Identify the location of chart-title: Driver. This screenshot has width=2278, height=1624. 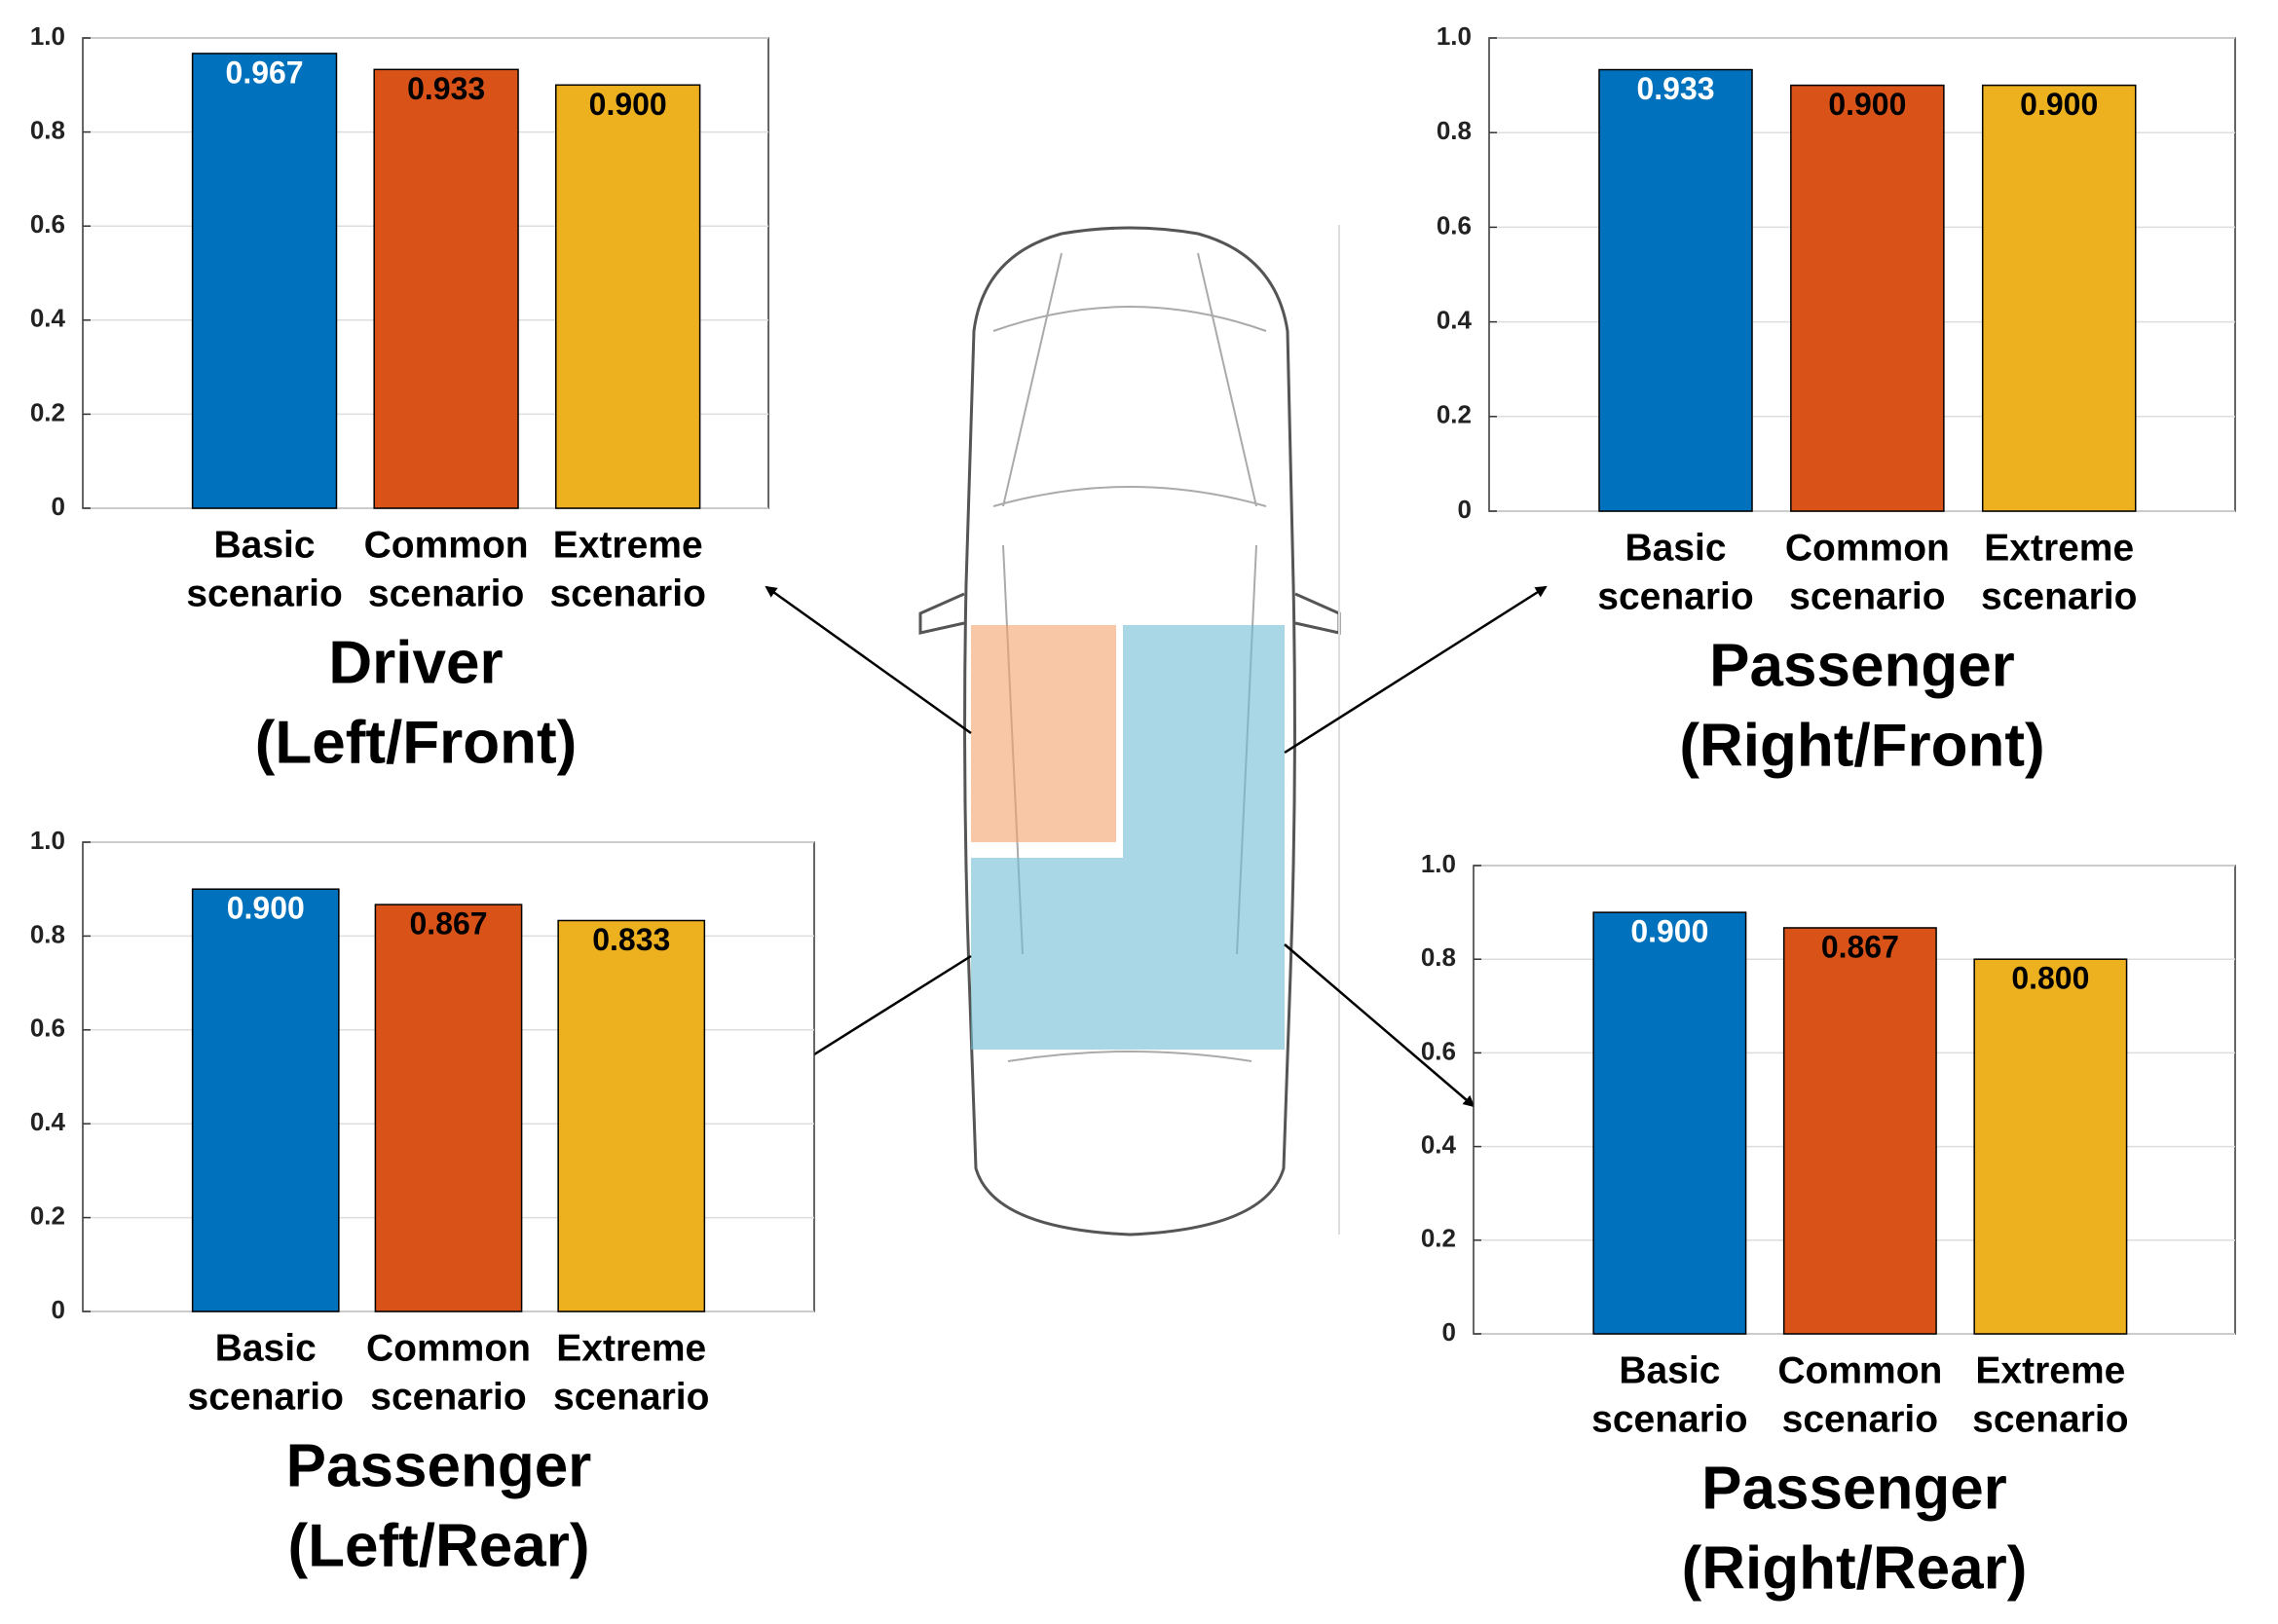
(415, 662).